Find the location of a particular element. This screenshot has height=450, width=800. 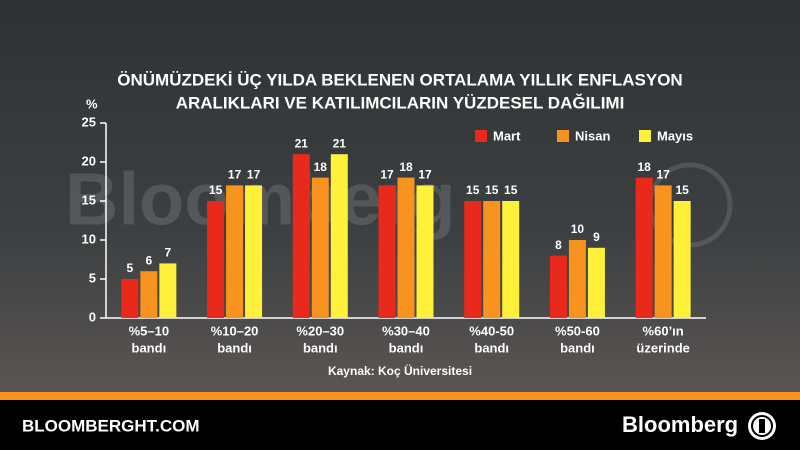

x-tick-label: %60’ın is located at coordinates (663, 330).